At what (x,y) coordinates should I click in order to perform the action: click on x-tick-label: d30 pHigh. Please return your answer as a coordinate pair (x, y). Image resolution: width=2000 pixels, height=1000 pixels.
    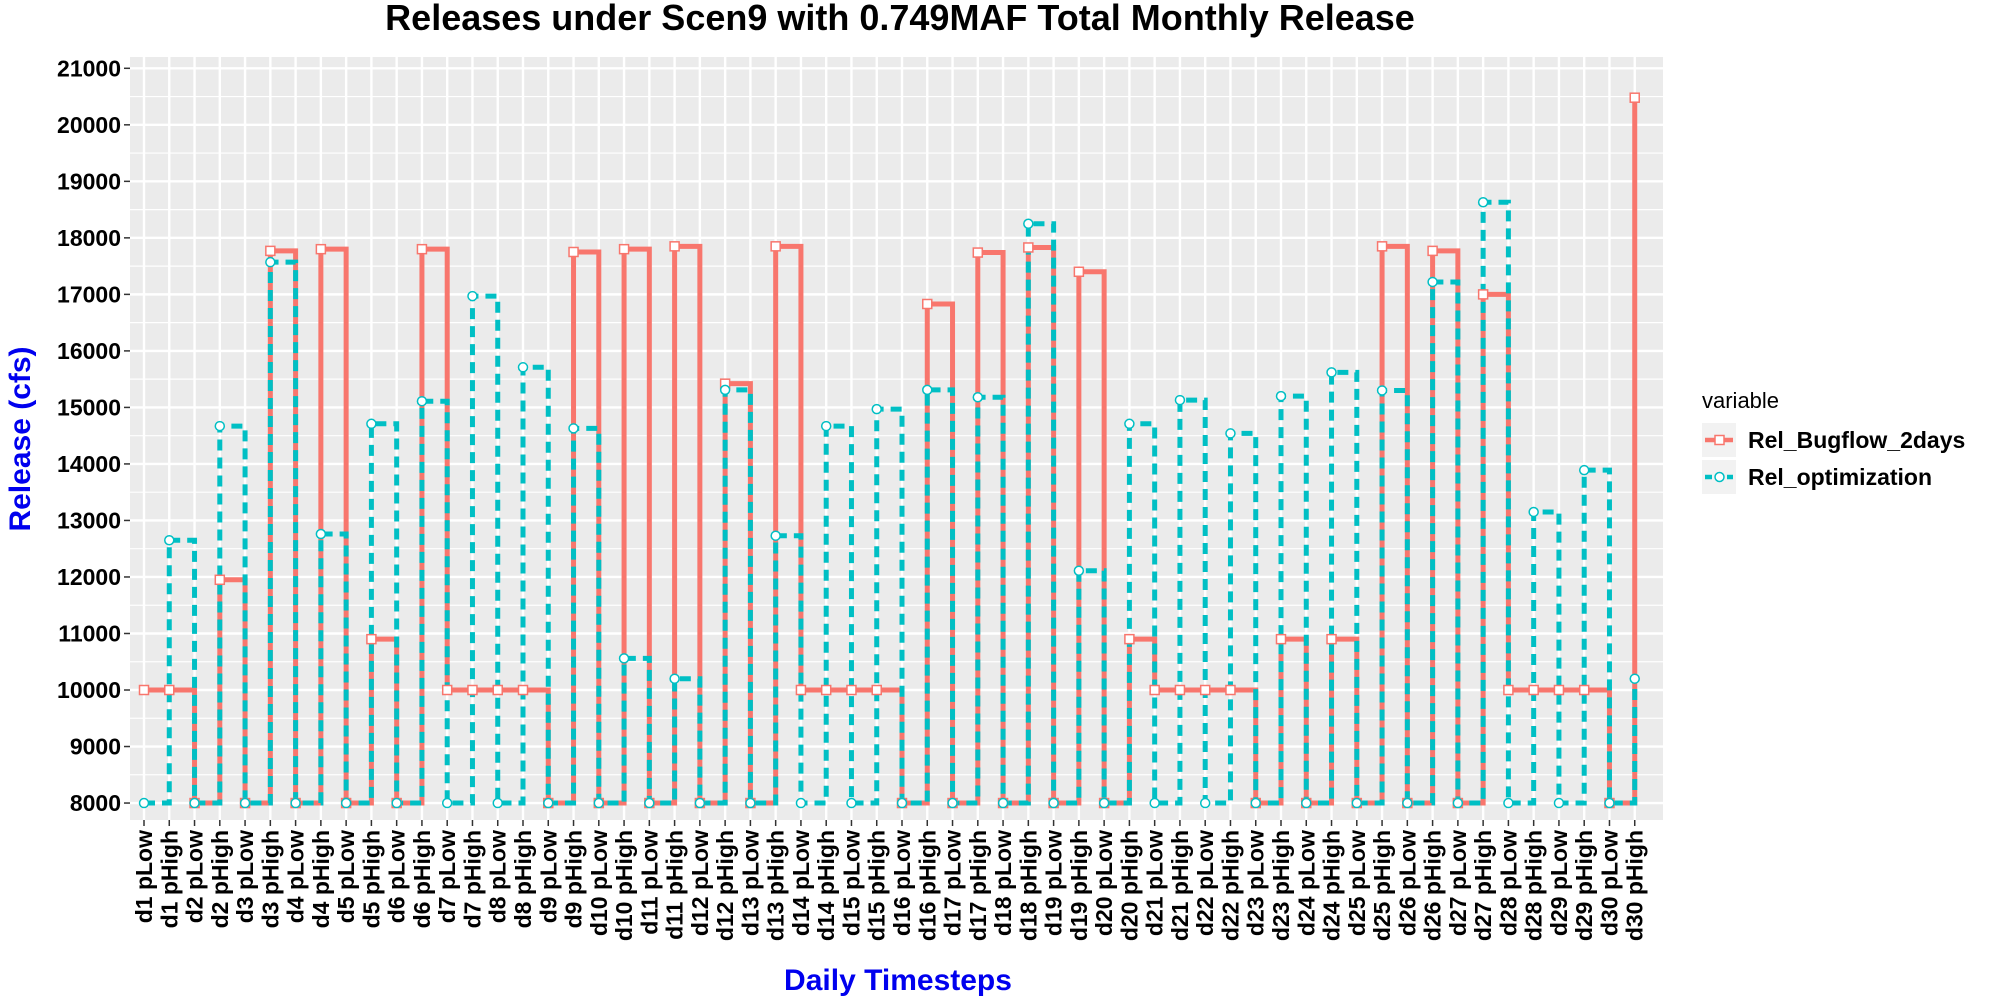
    Looking at the image, I should click on (1635, 885).